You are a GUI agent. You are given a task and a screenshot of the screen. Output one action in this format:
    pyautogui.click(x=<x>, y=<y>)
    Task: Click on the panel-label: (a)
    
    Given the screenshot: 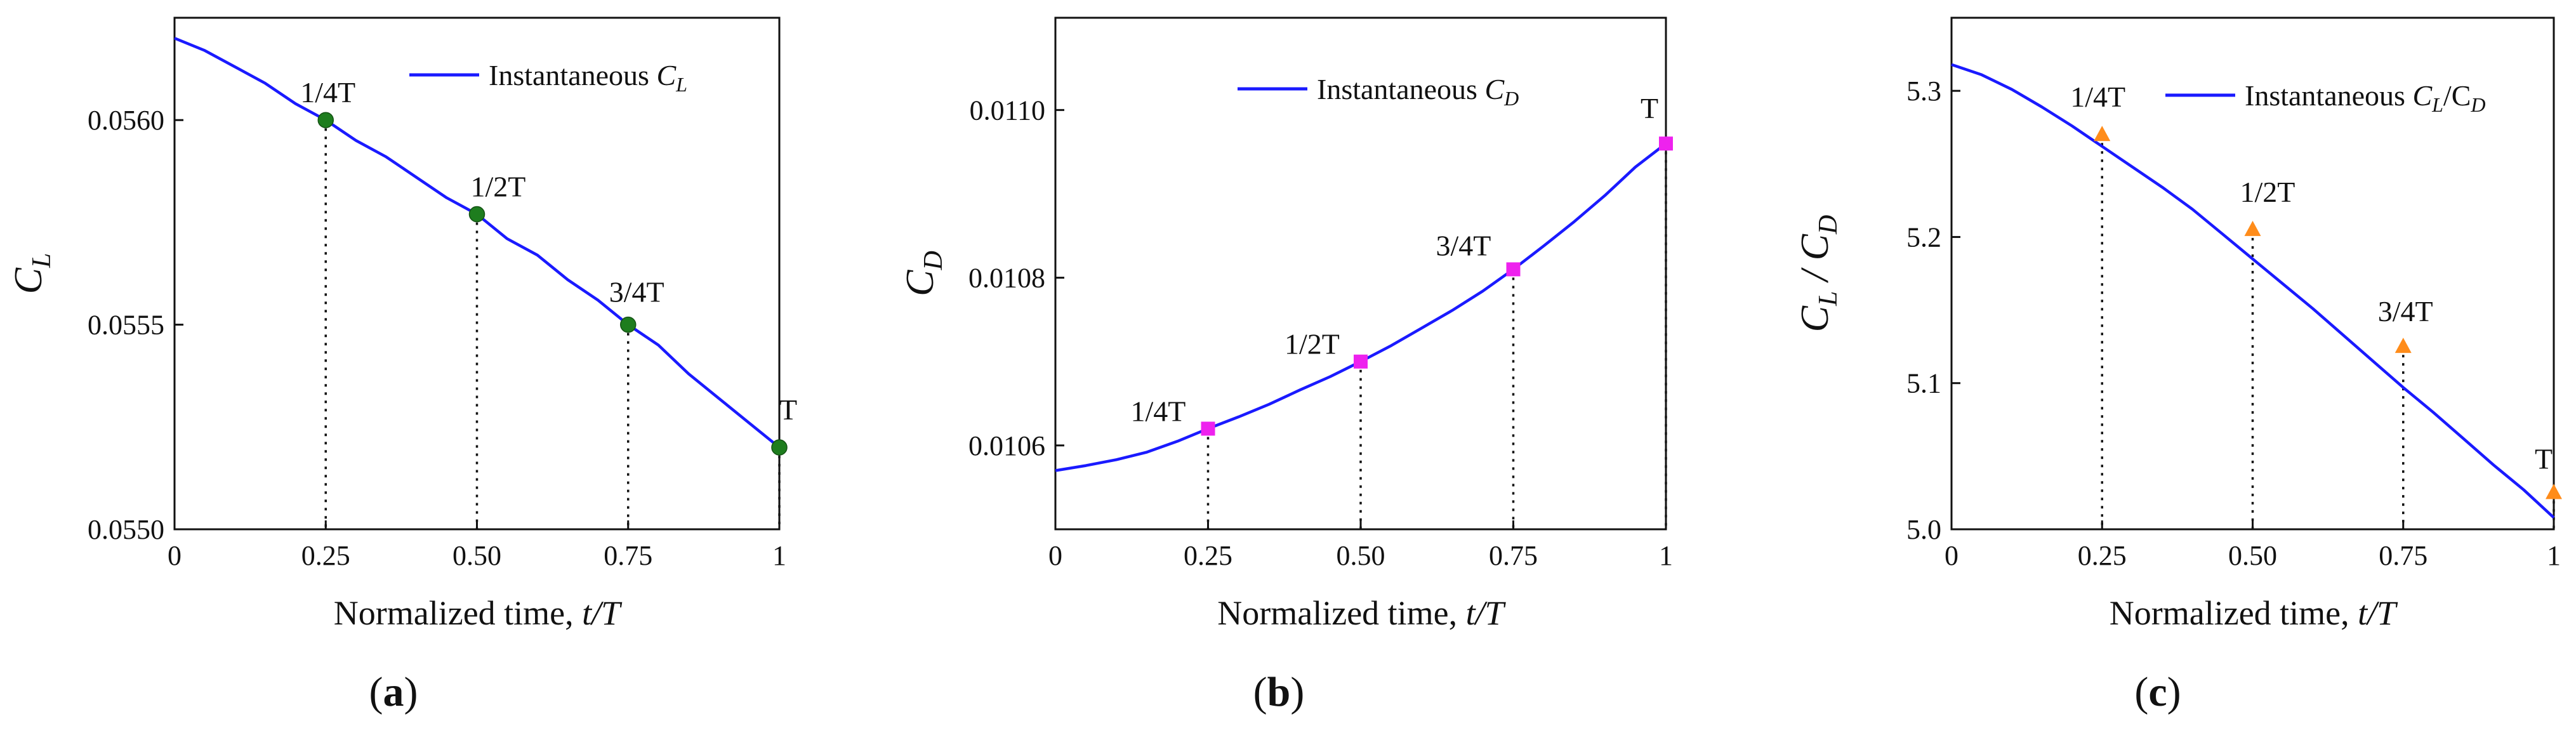 What is the action you would take?
    pyautogui.click(x=393, y=692)
    